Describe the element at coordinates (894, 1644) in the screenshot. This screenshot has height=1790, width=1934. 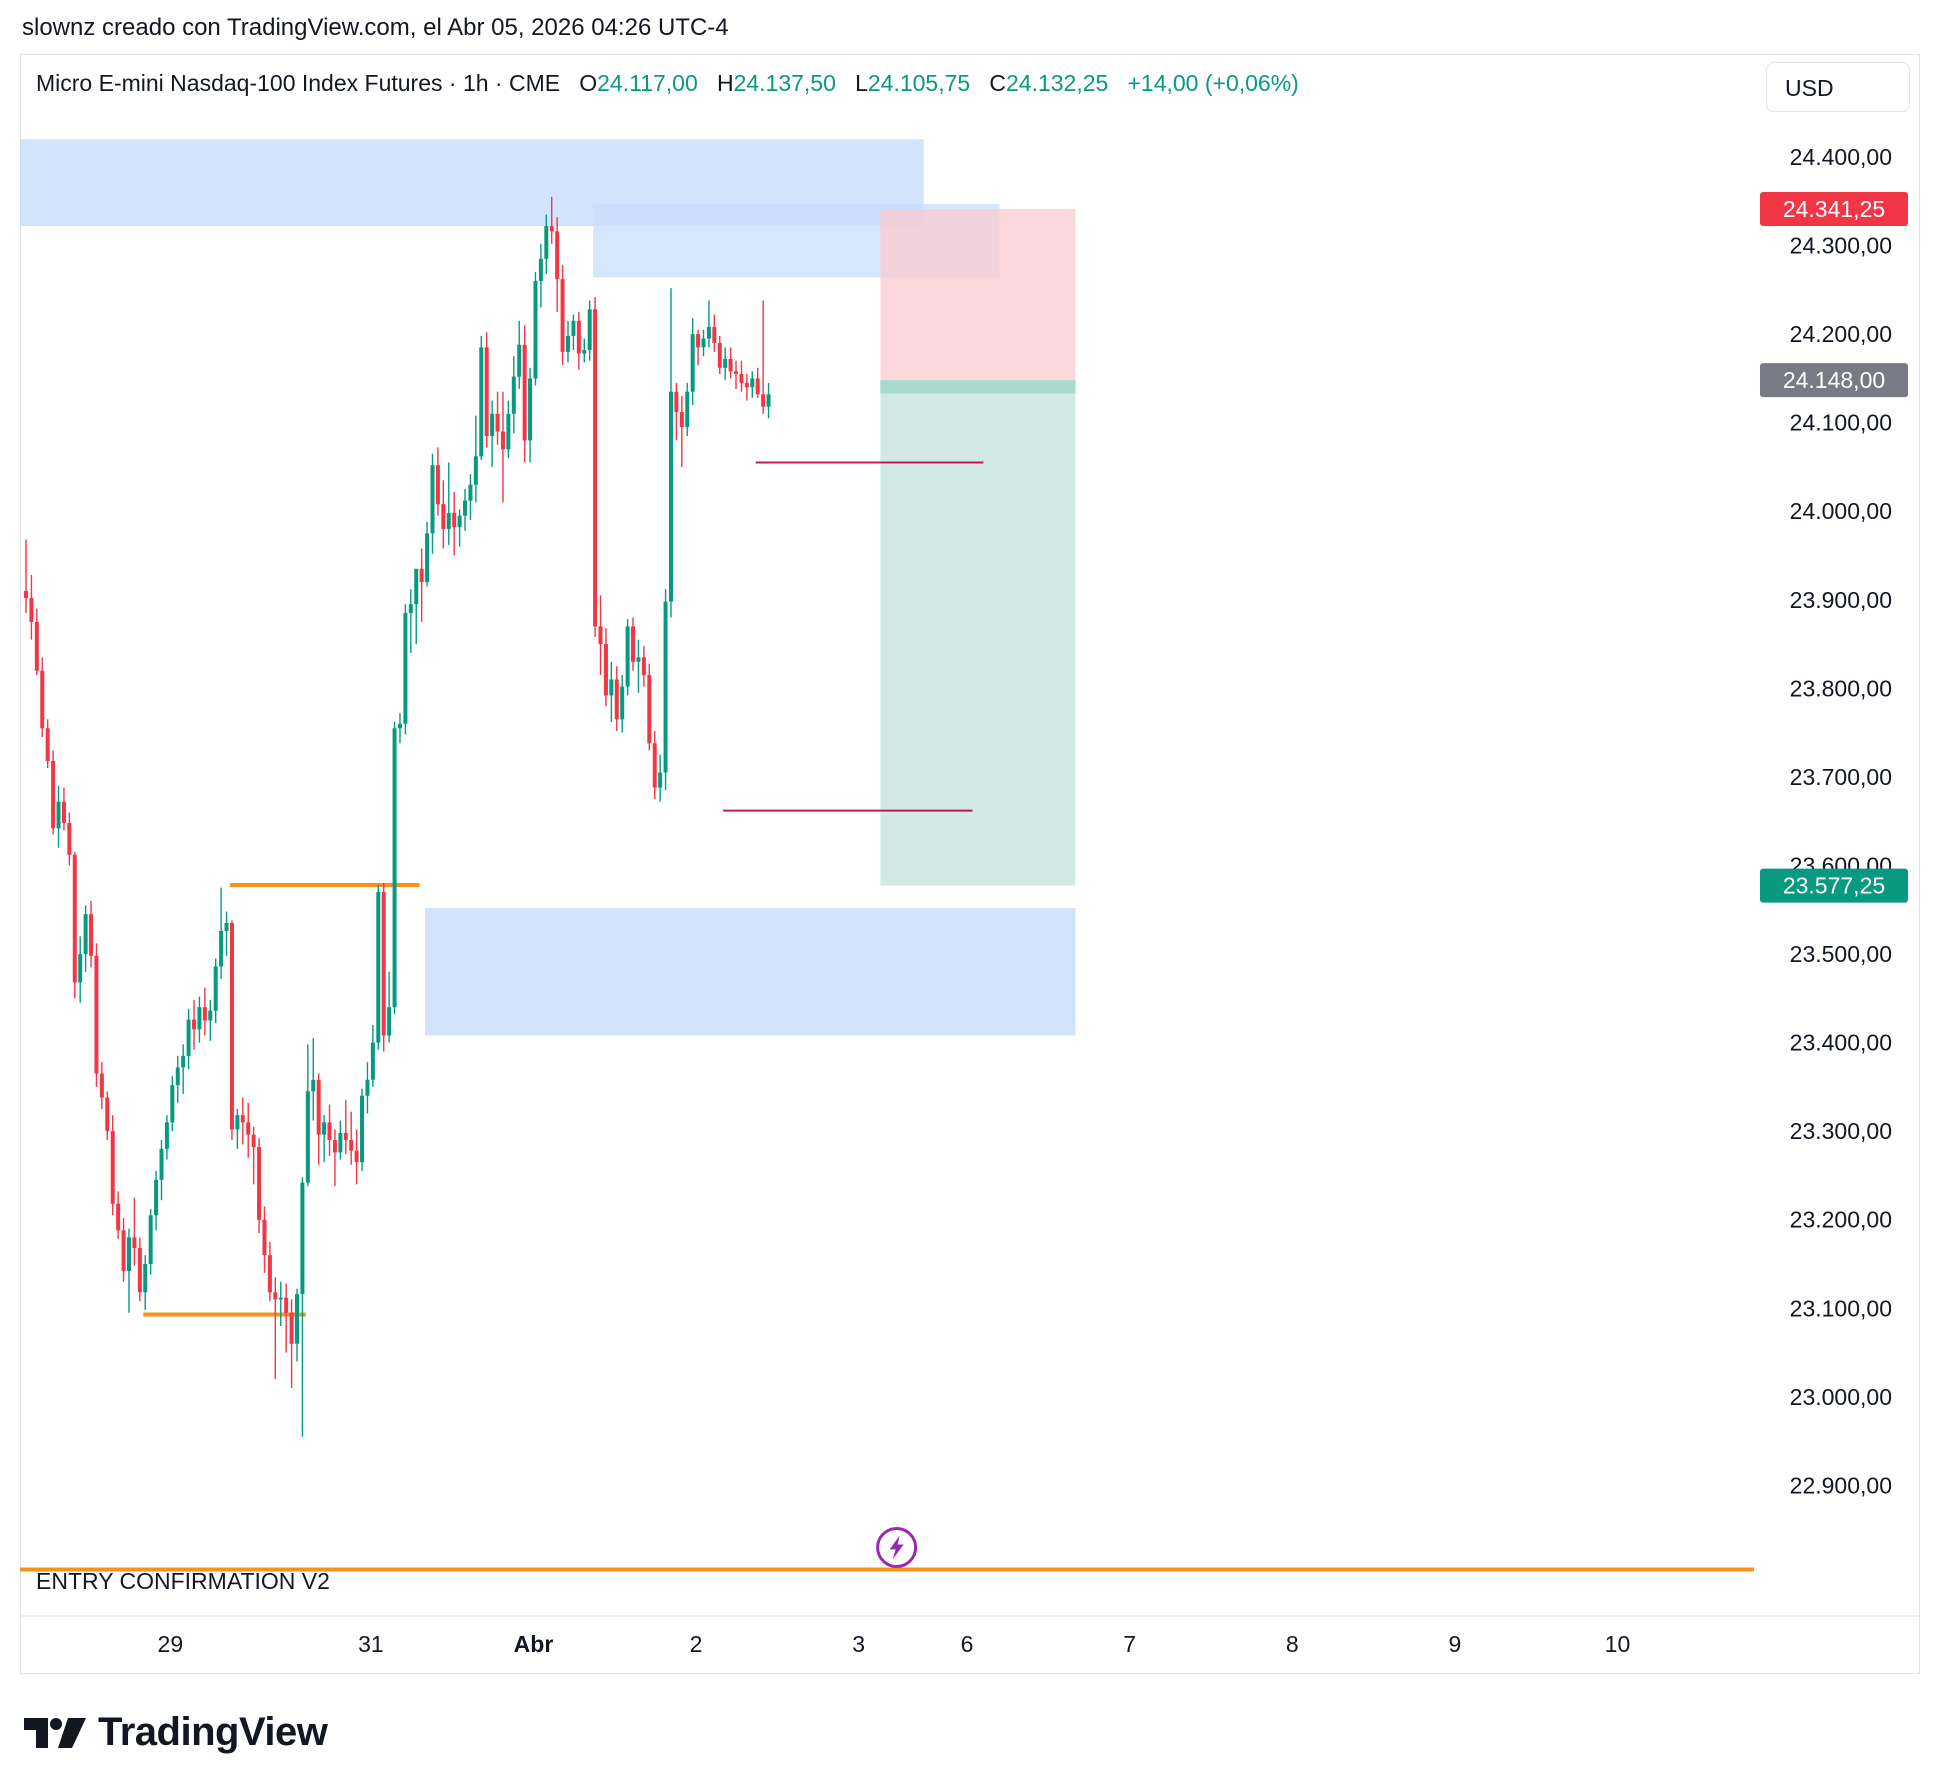
I see `time-axis: 29 31 Abr 2 3 6 7 8 9 10` at that location.